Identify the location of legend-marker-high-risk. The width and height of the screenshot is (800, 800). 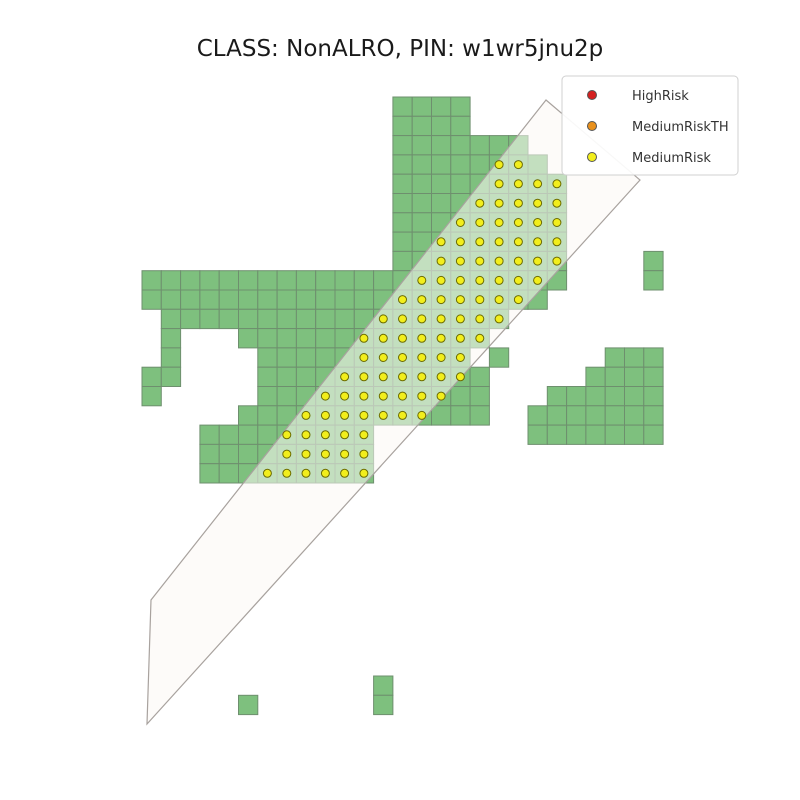
(592, 95).